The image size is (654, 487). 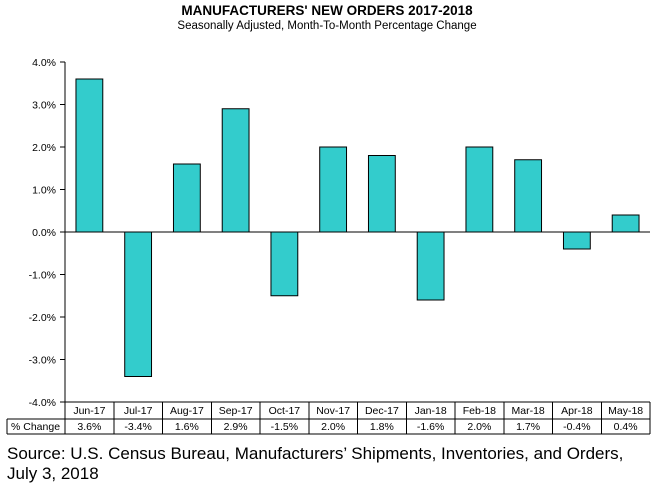 I want to click on y-tick-label: -4.0%, so click(x=42, y=403).